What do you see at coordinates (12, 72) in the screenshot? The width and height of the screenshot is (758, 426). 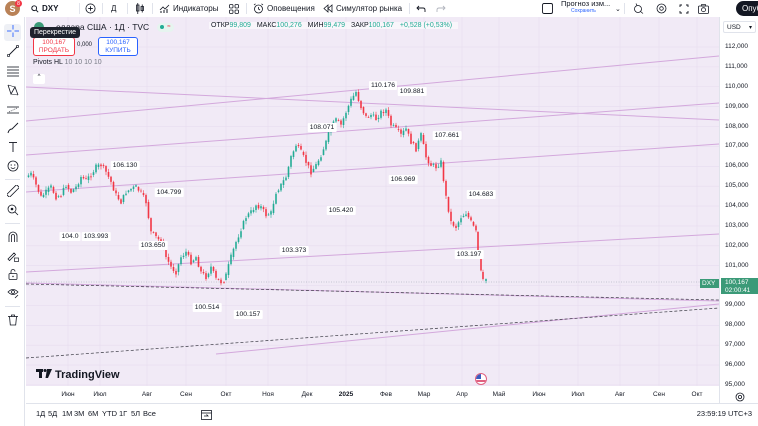 I see `horizontal-lines-tool` at bounding box center [12, 72].